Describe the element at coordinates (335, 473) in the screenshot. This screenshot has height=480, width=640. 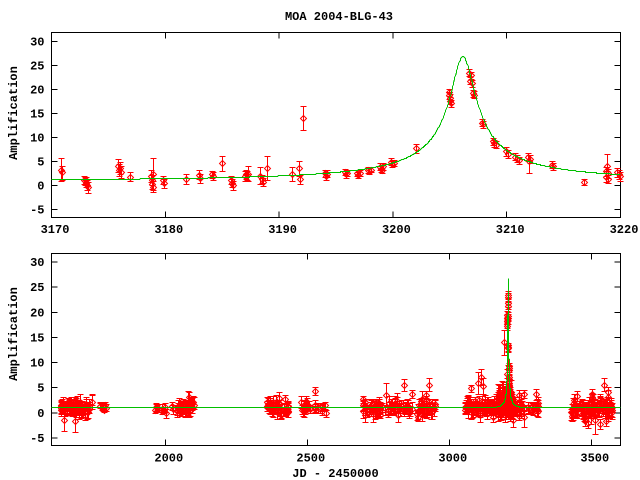
I see `svg-text: JD - 2450000` at that location.